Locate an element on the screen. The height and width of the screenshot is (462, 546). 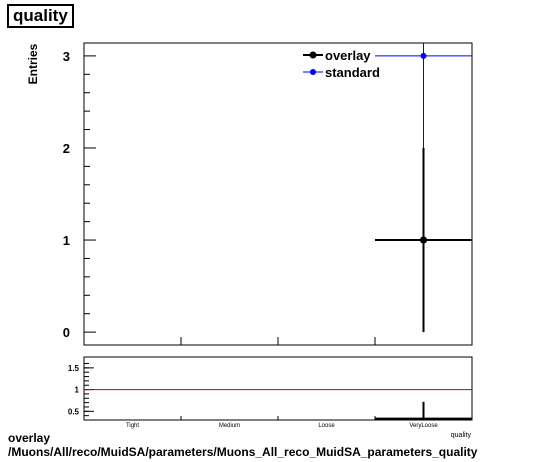
y-tick-label: 3 is located at coordinates (66, 56).